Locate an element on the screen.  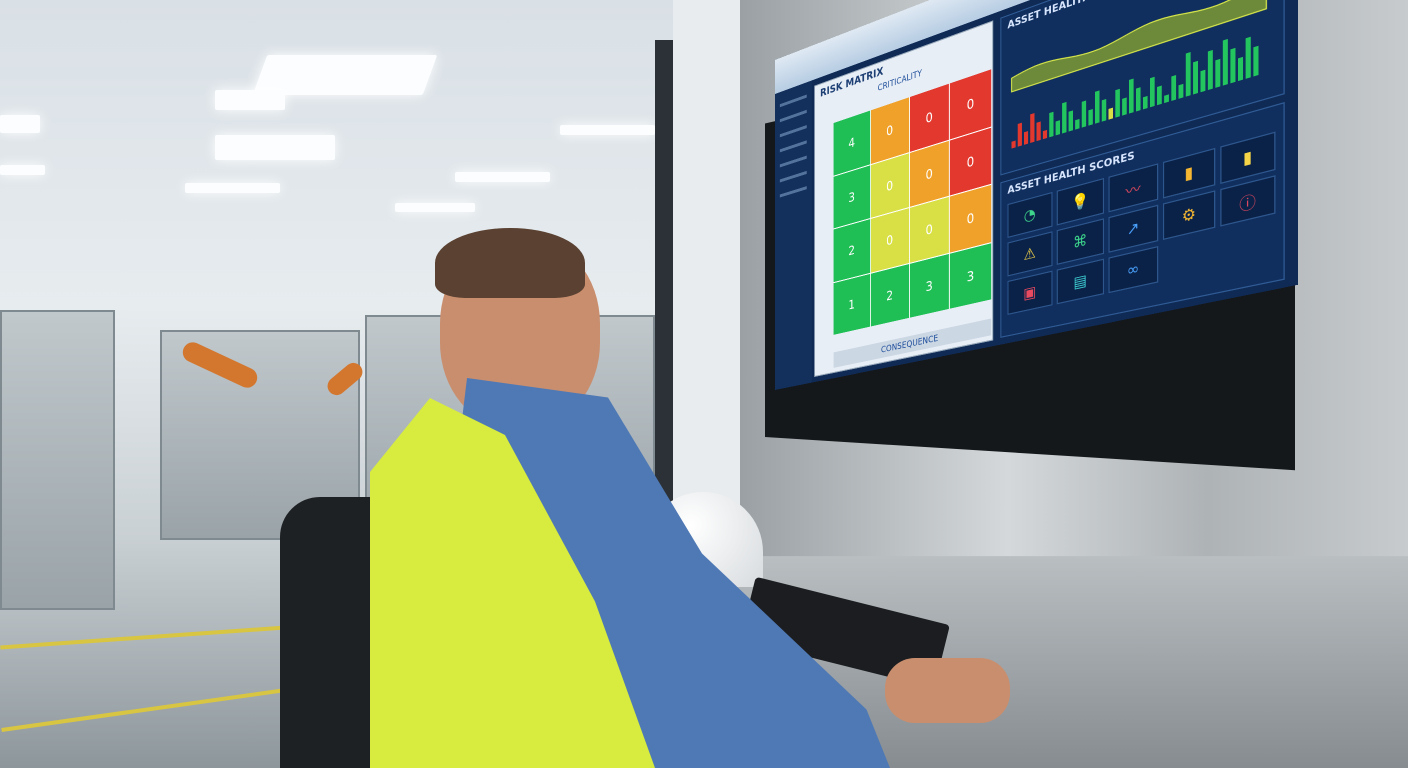
link-icon: ∞ is located at coordinates (1133, 270).